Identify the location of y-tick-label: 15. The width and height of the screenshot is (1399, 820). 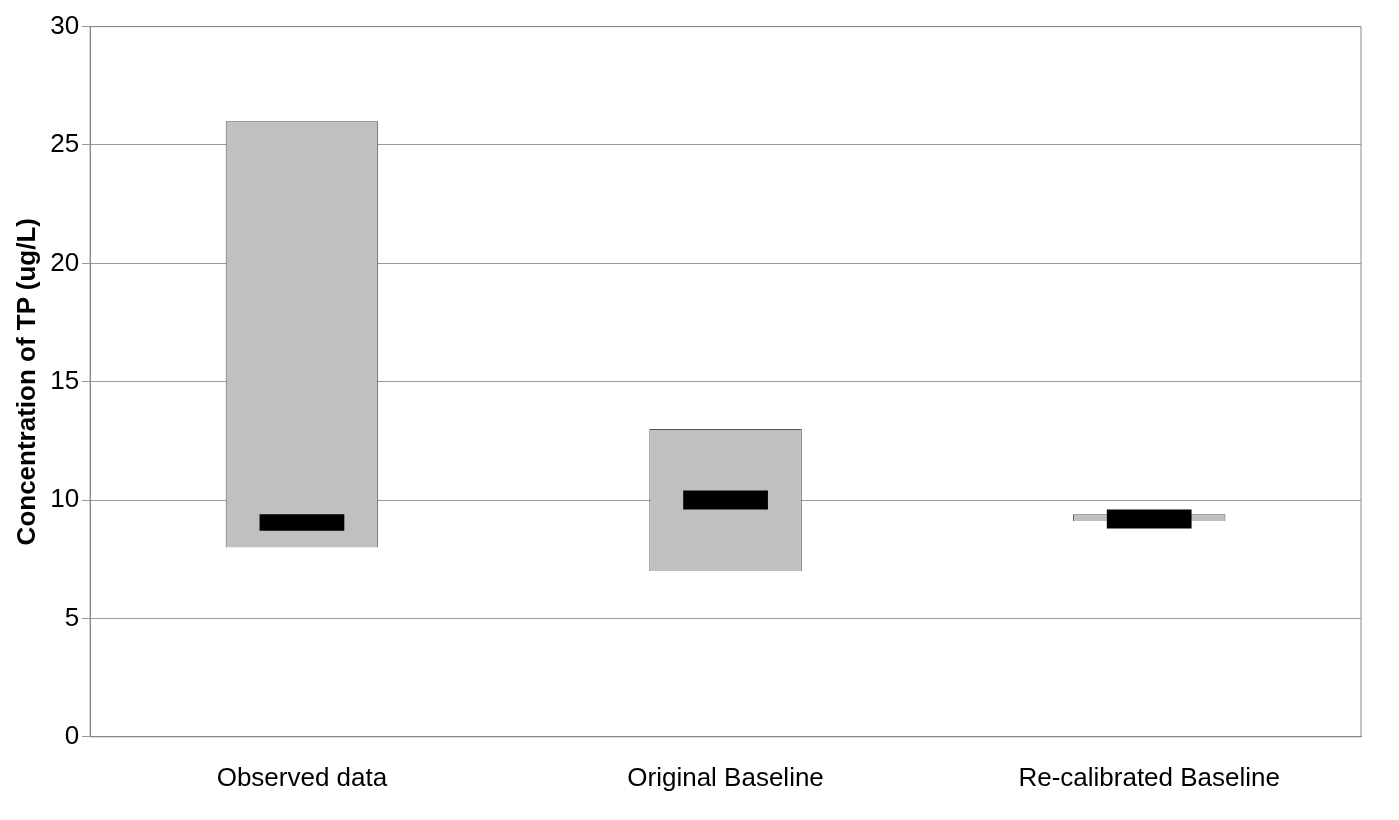
(65, 379).